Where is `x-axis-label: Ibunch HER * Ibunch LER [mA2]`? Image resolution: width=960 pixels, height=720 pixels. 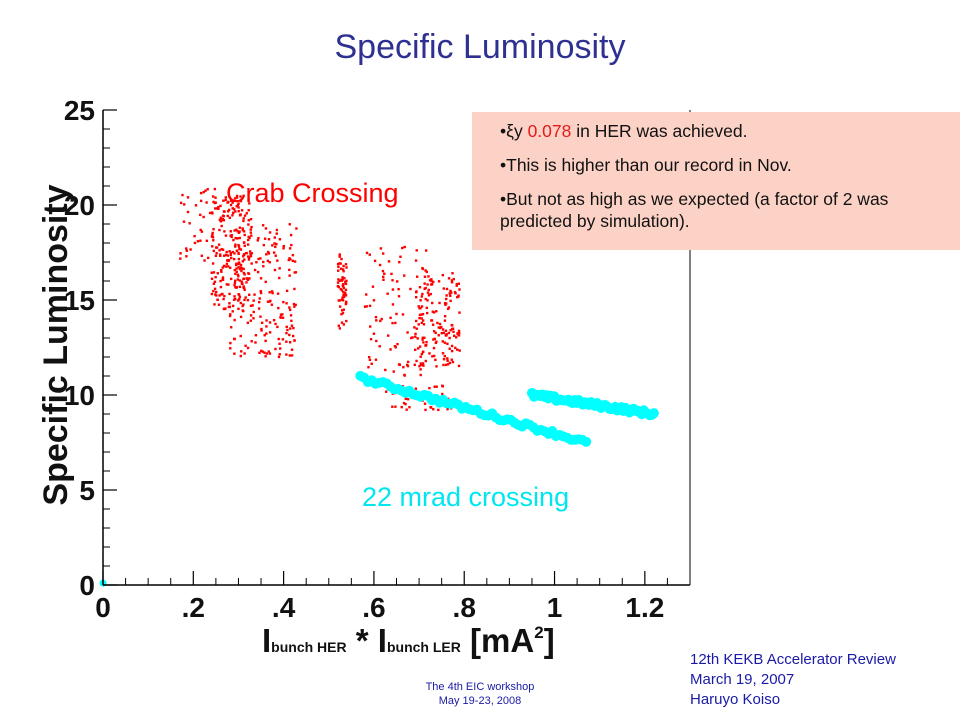 x-axis-label: Ibunch HER * Ibunch LER [mA2] is located at coordinates (408, 641).